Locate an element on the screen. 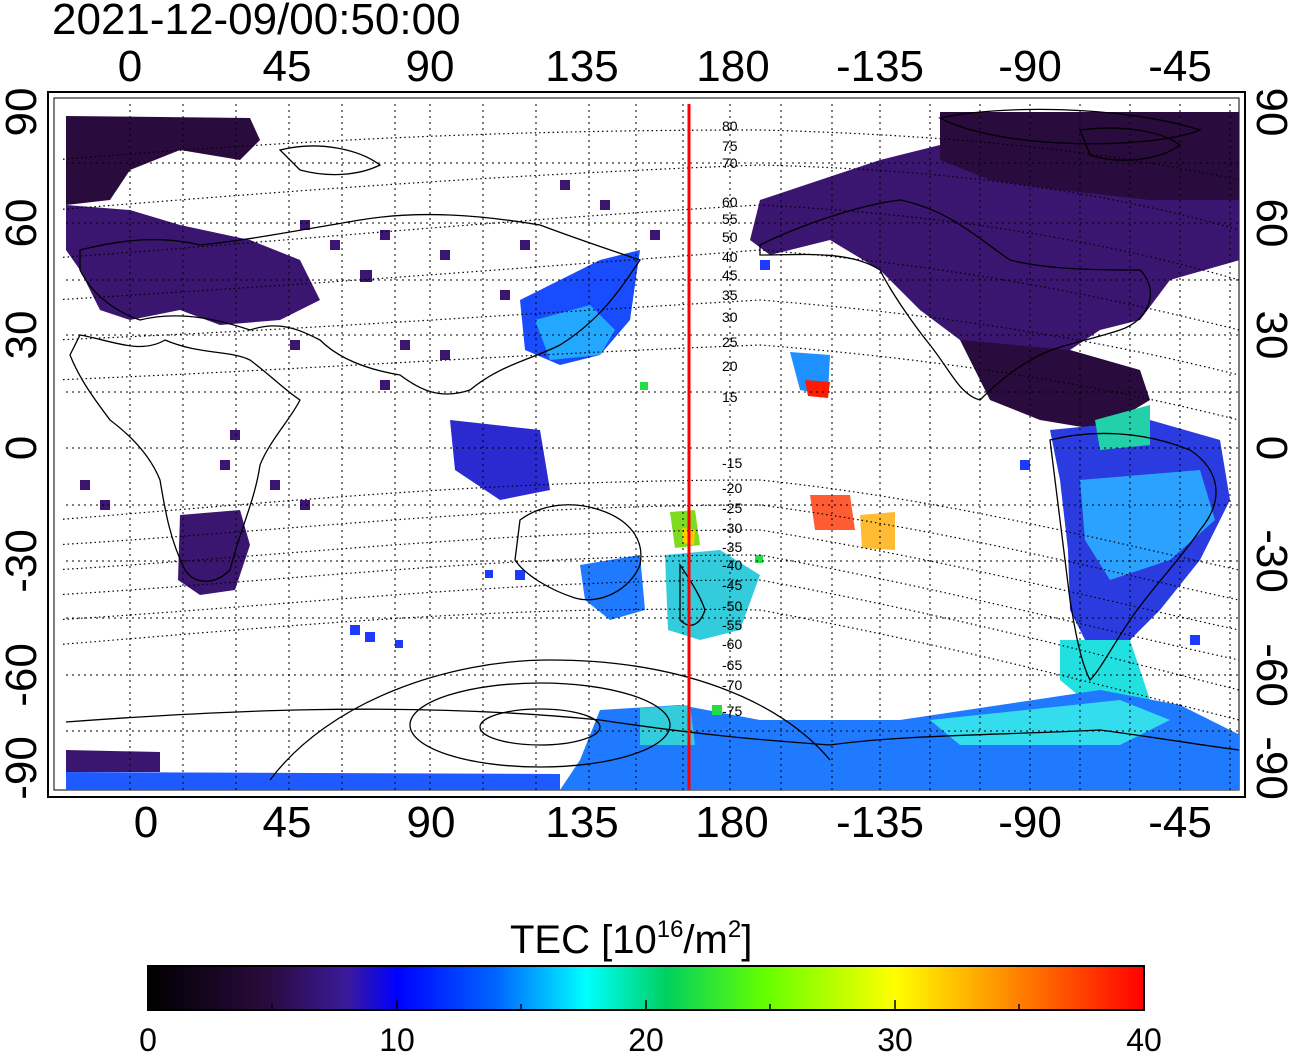  contour-label: -65 is located at coordinates (732, 665).